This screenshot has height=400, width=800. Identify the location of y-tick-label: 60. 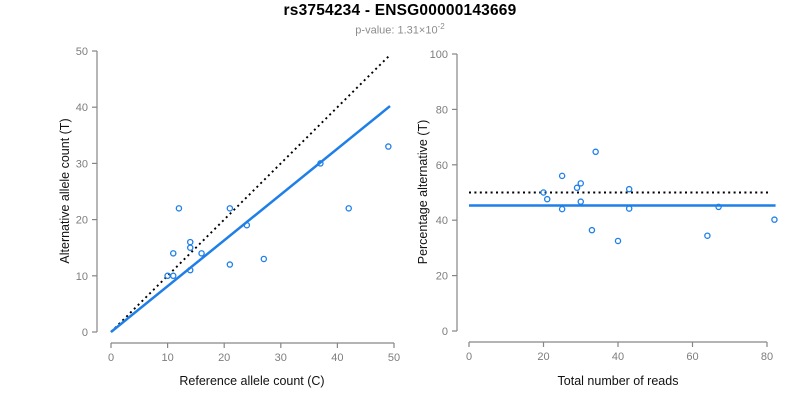
(442, 166).